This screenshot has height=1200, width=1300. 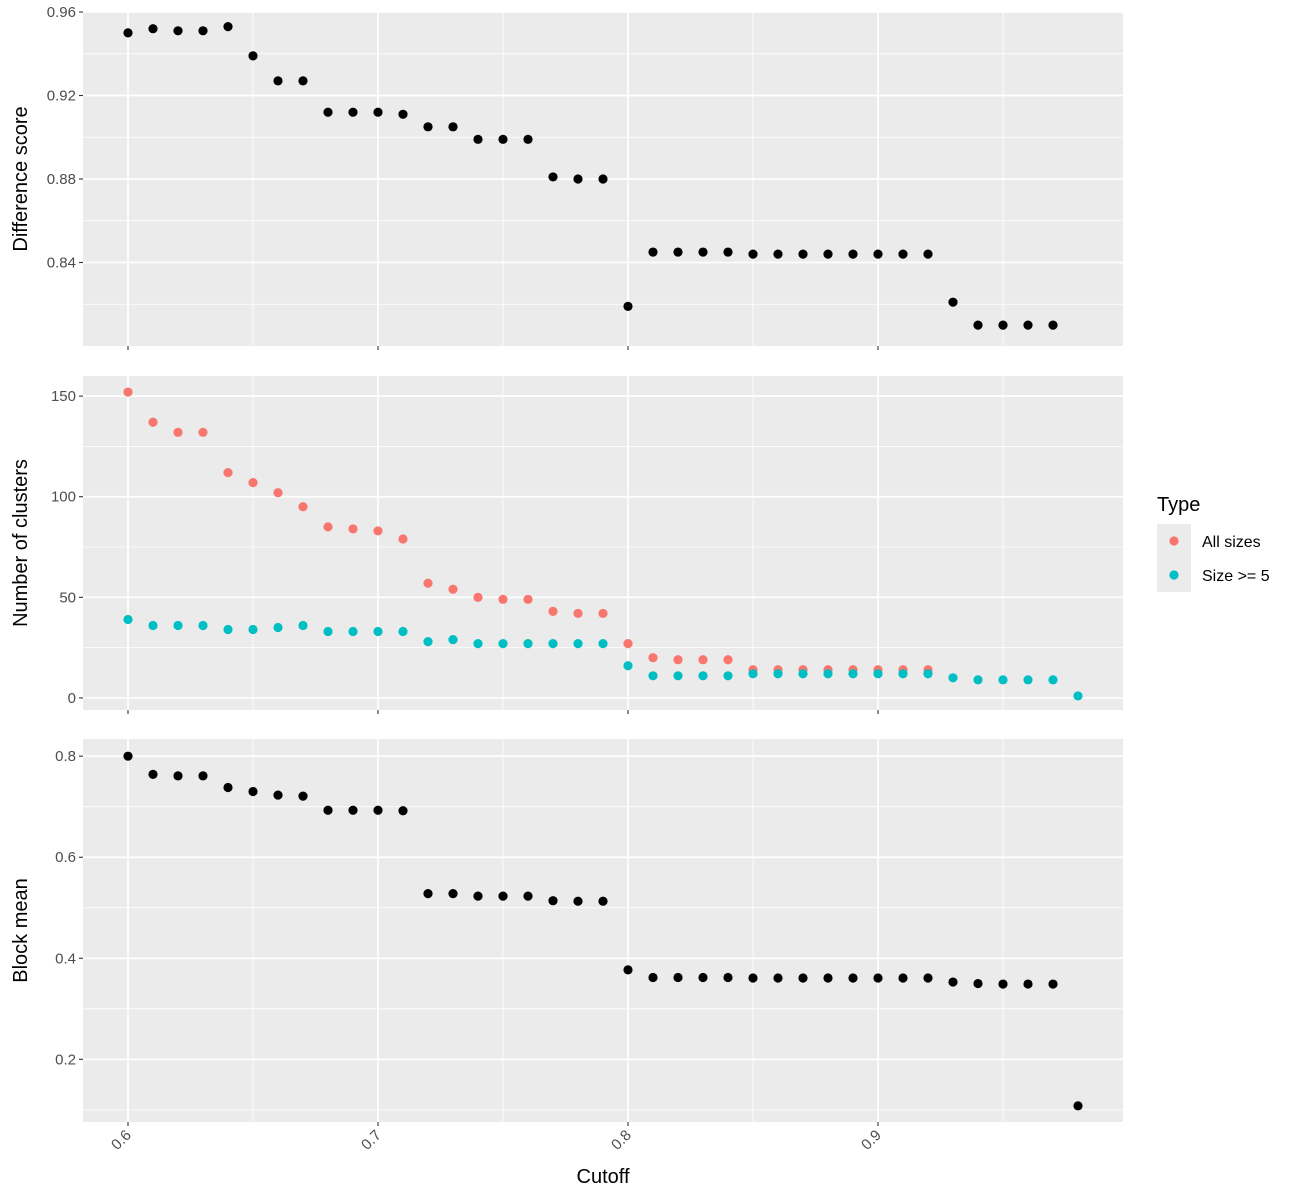 What do you see at coordinates (621, 1140) in the screenshot?
I see `x-tick-label: 0.8` at bounding box center [621, 1140].